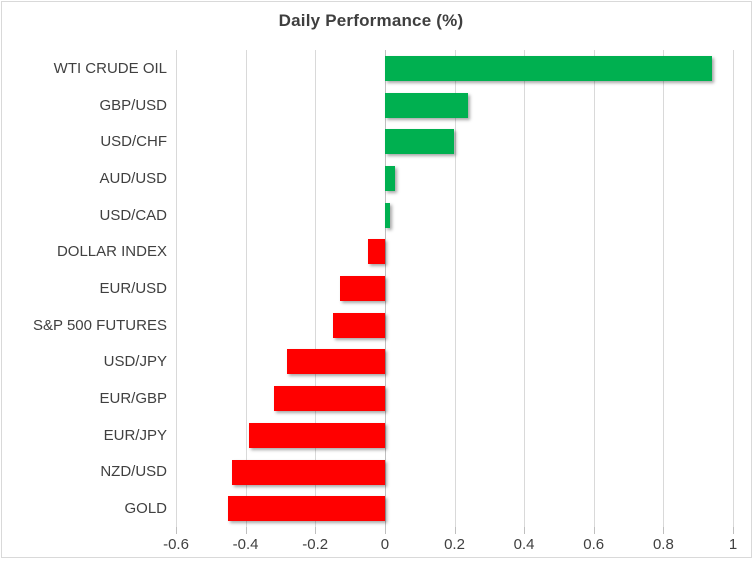 This screenshot has height=569, width=754. I want to click on x-tick-label: 0, so click(385, 544).